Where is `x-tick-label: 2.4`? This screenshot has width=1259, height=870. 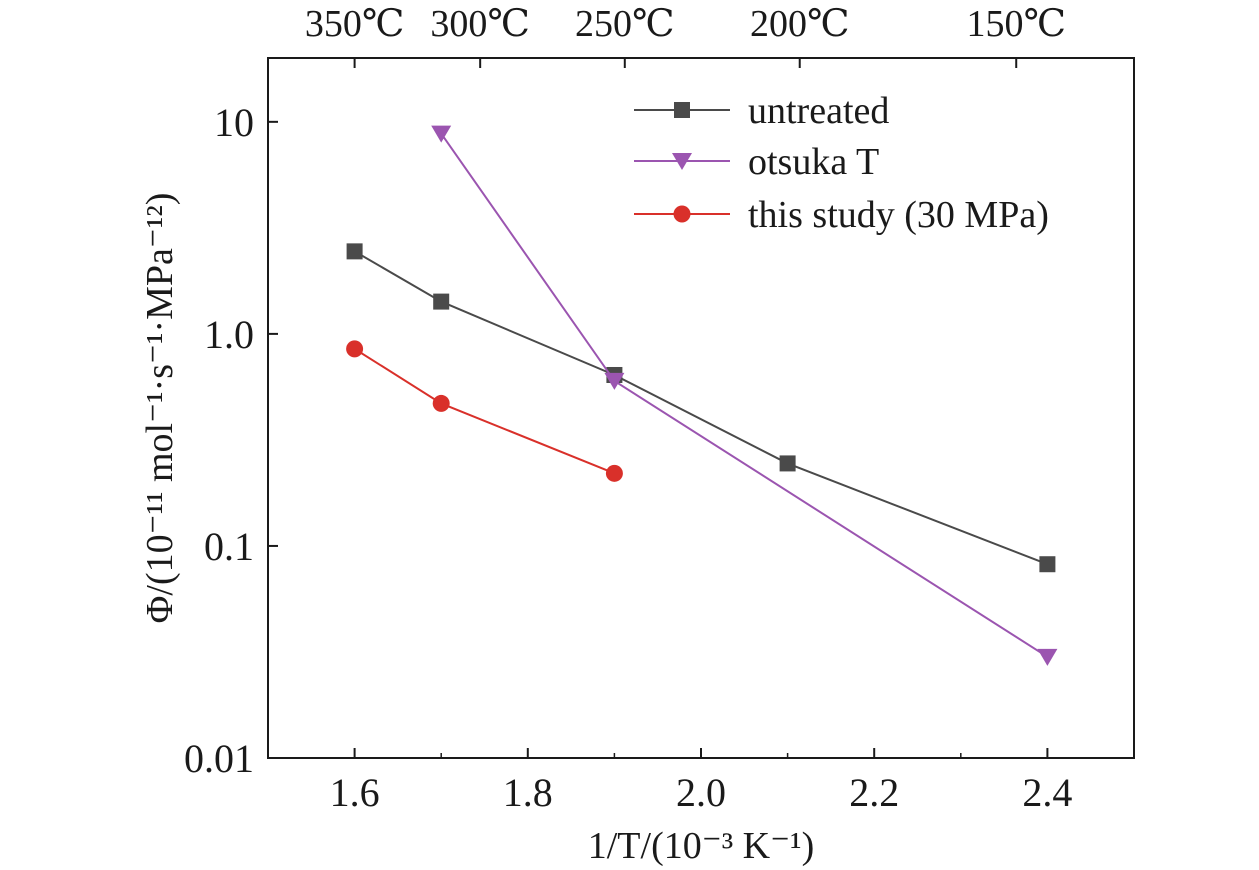 x-tick-label: 2.4 is located at coordinates (1047, 792).